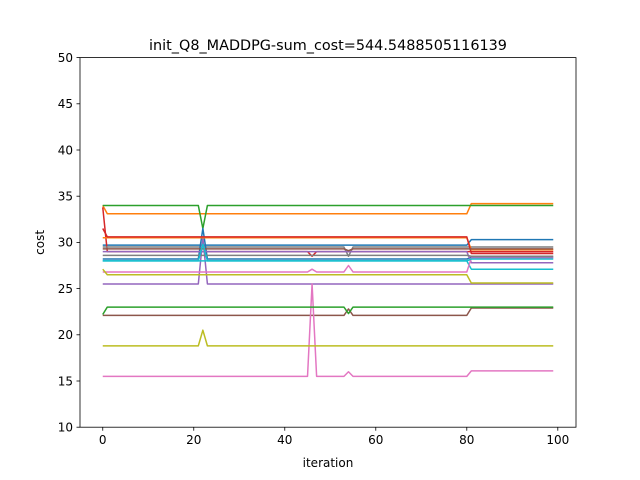  What do you see at coordinates (65, 335) in the screenshot?
I see `y-tick-label: 20` at bounding box center [65, 335].